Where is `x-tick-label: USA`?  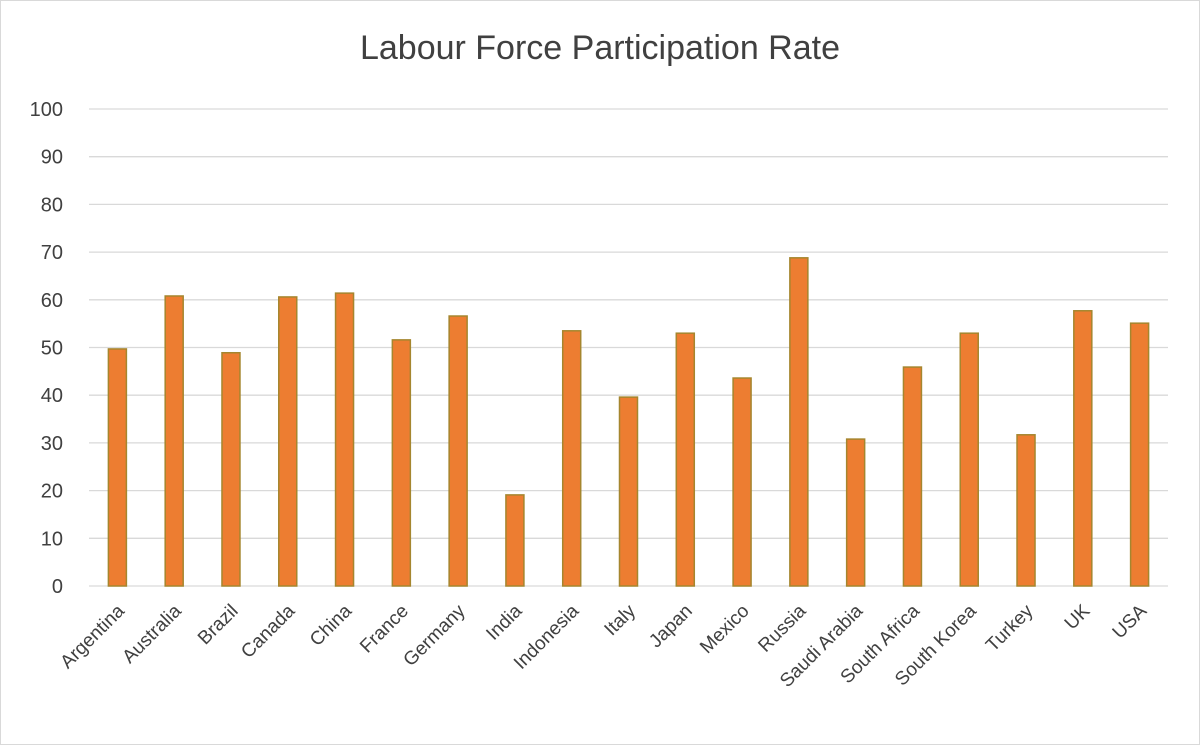
x-tick-label: USA is located at coordinates (1130, 621).